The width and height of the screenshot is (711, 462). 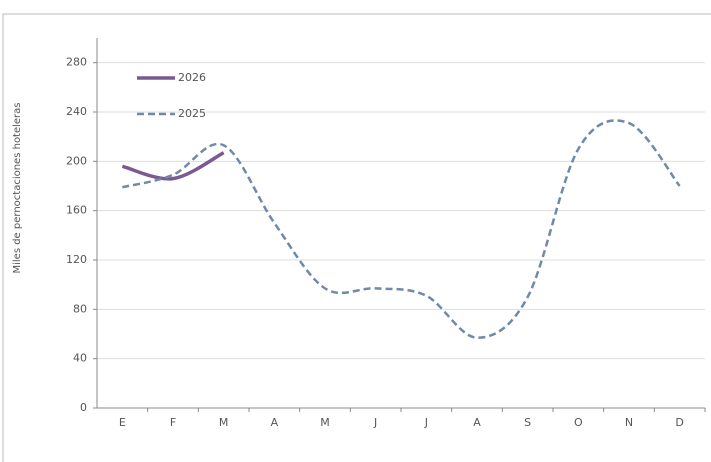 I want to click on y-tick-label: 200, so click(x=76, y=160).